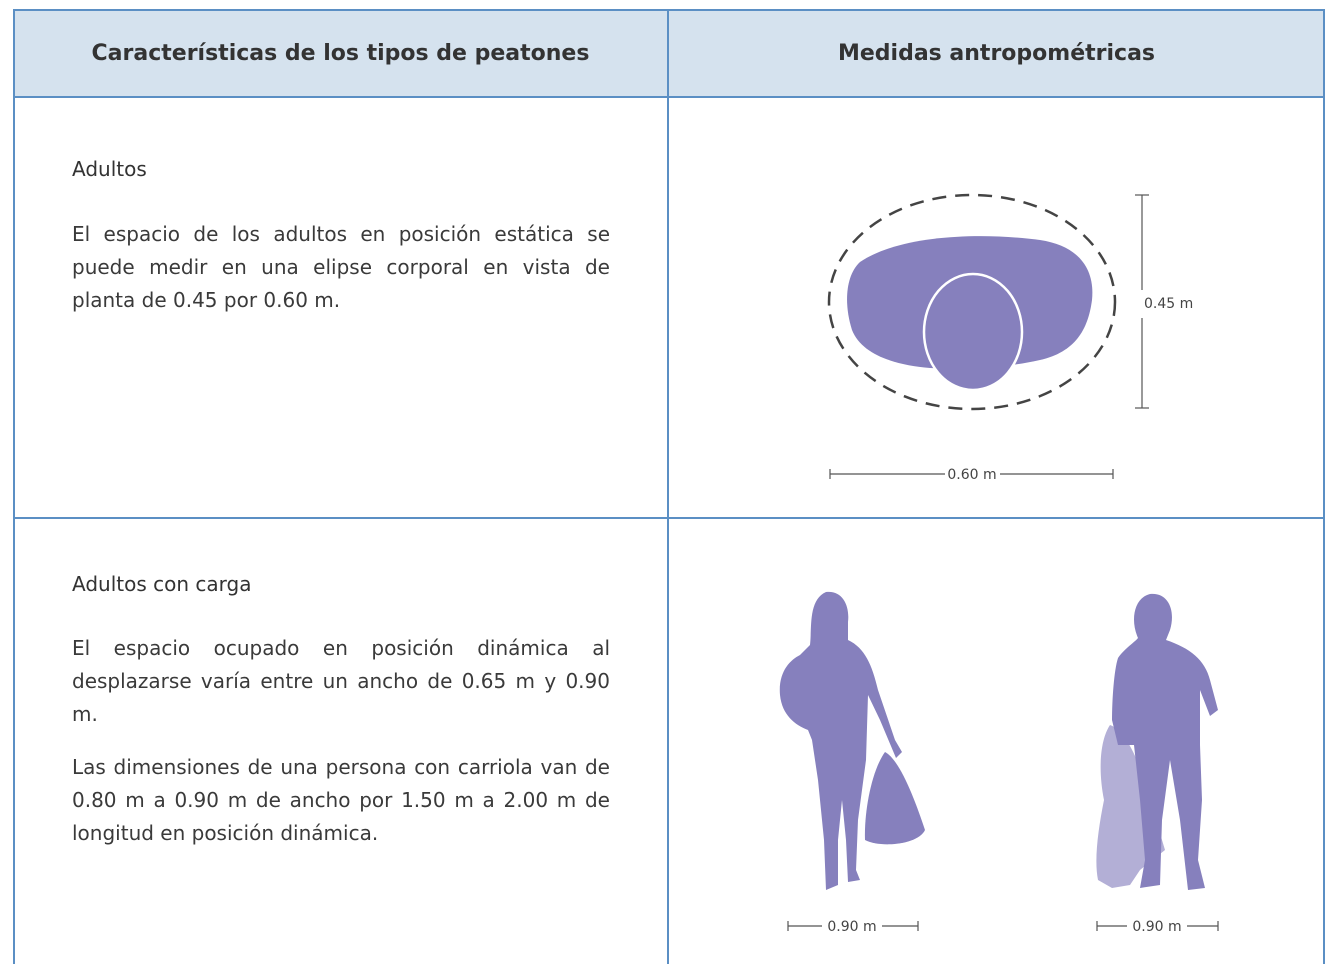 This screenshot has width=1325, height=964. I want to click on header-text: Medidas antropométricas, so click(996, 53).